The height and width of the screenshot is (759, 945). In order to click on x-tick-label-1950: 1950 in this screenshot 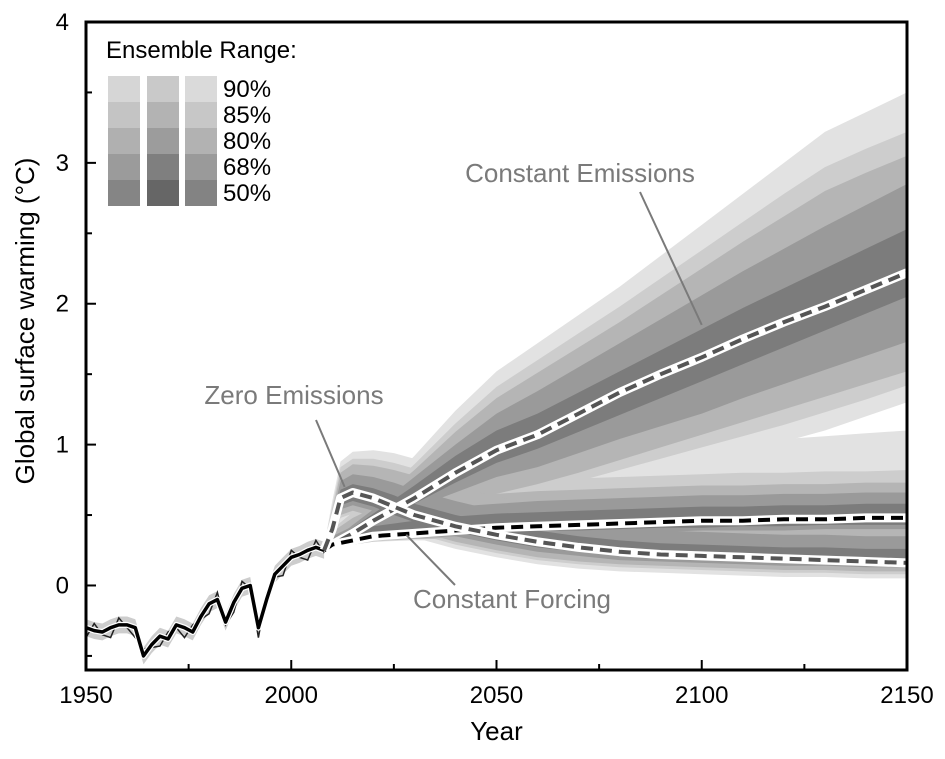, I will do `click(85, 695)`.